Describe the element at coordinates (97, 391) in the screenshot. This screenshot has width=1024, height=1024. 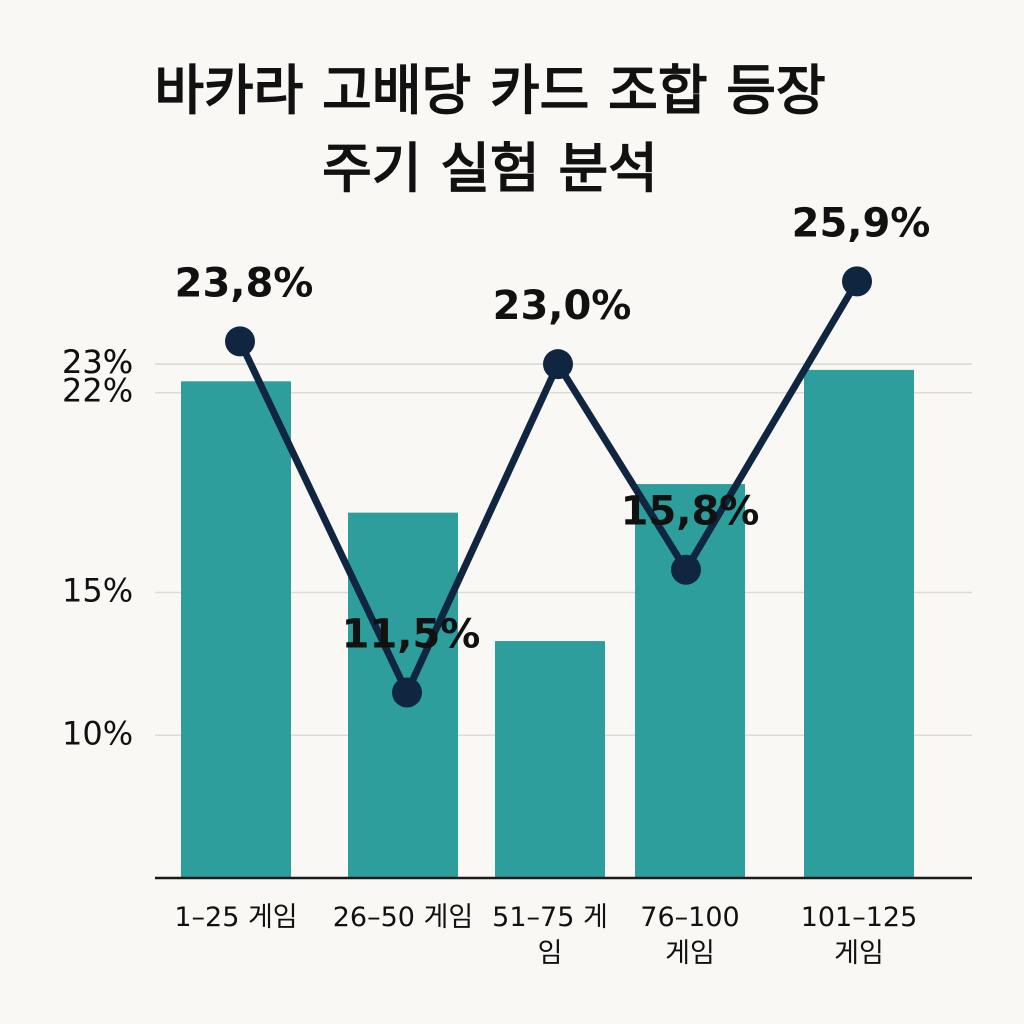
I see `y-tick-label: 22%` at that location.